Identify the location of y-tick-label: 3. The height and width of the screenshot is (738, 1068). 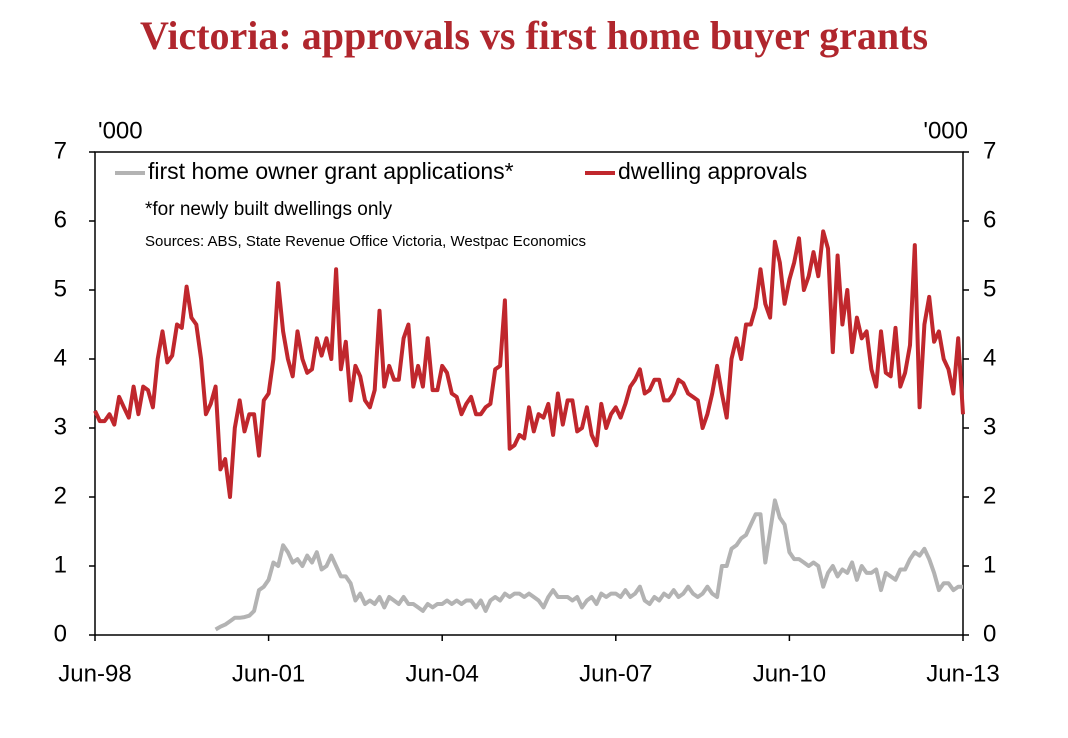
(60, 426).